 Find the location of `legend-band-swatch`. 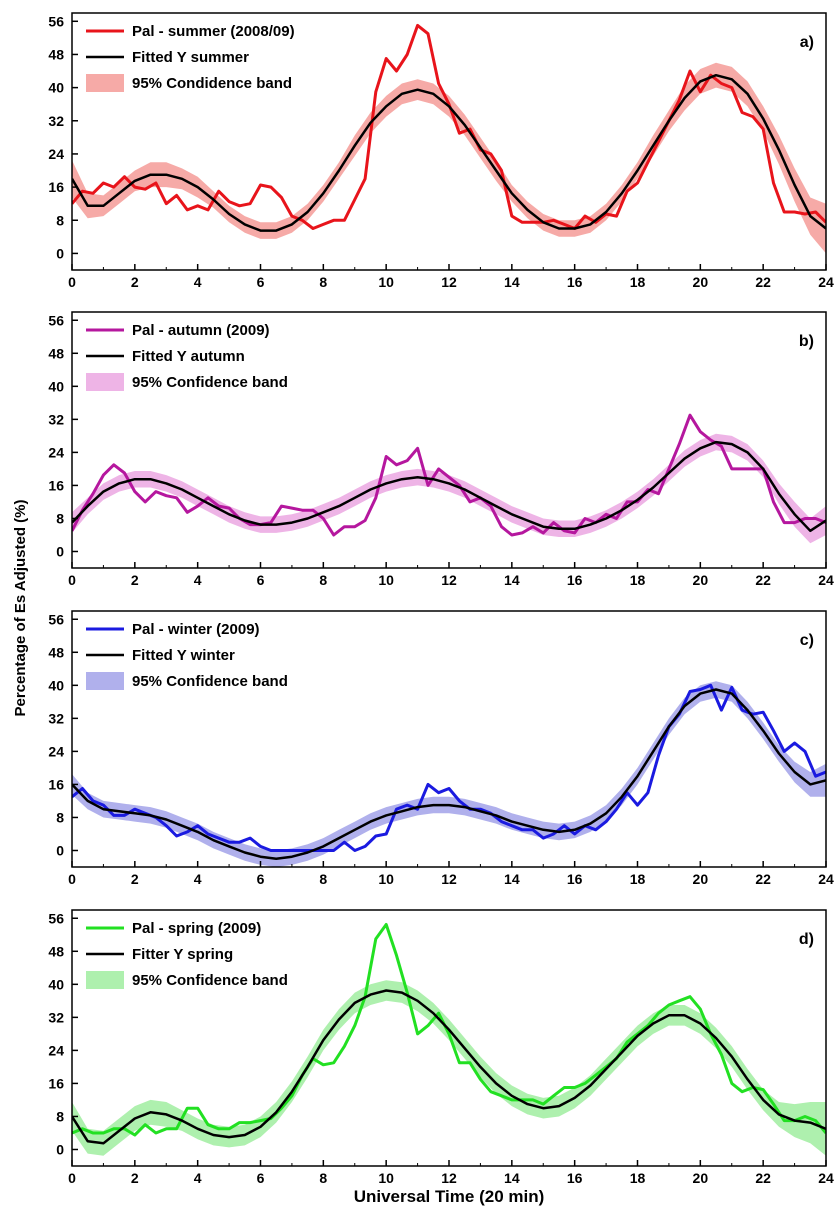

legend-band-swatch is located at coordinates (105, 382).